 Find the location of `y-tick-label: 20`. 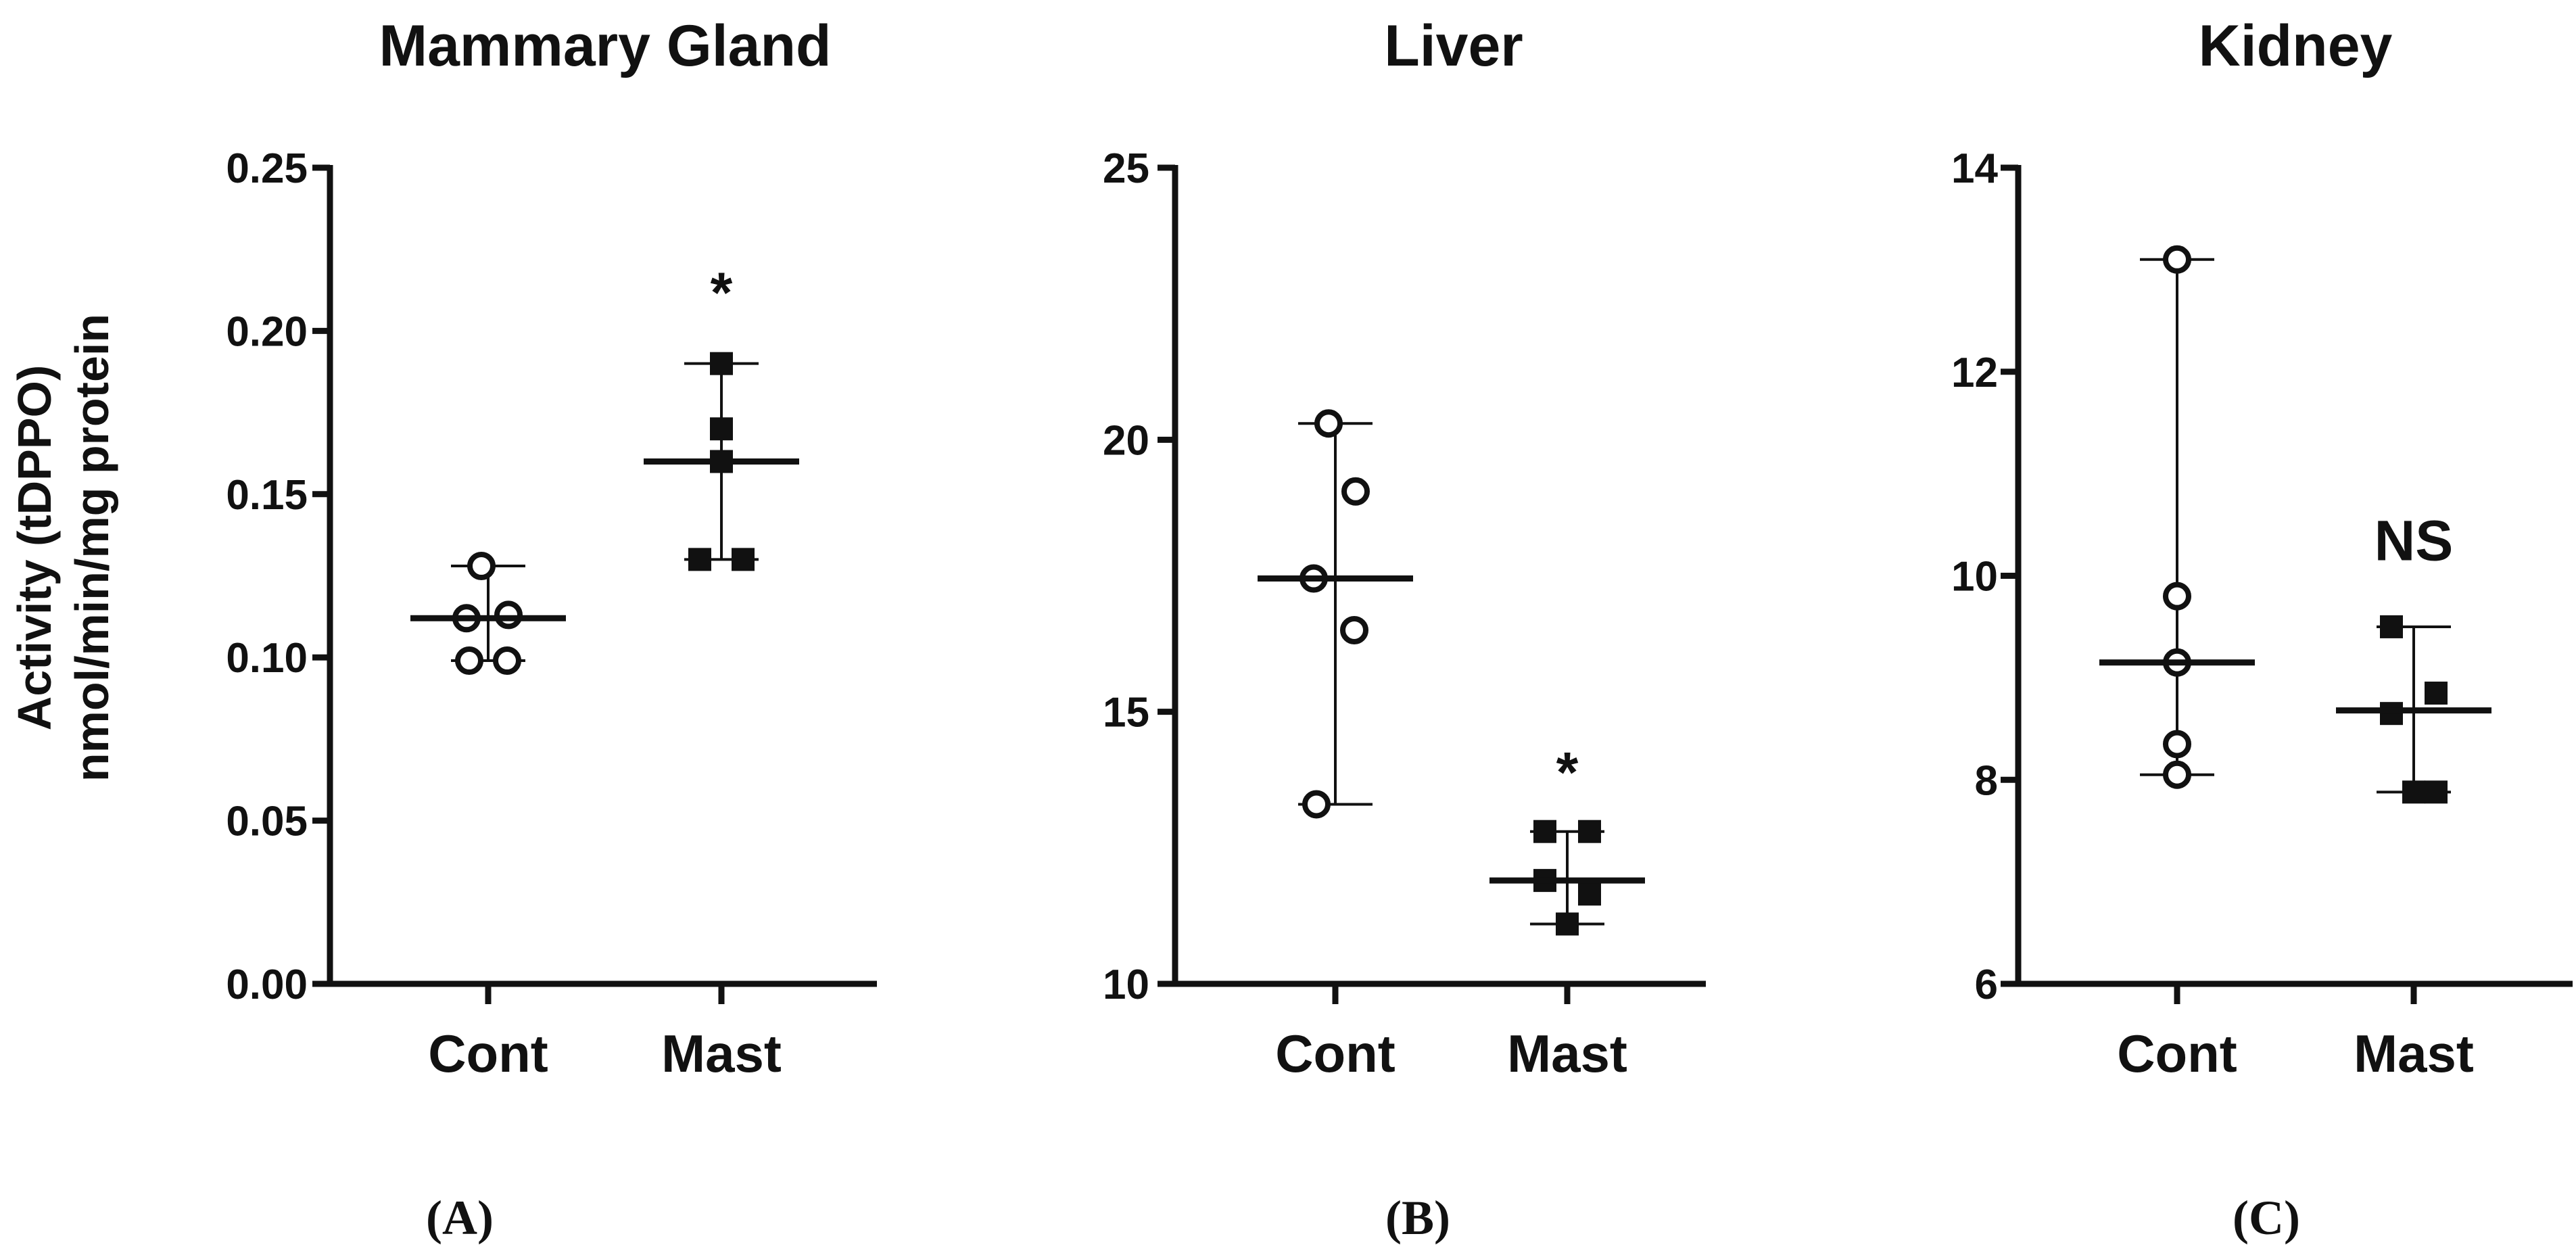

y-tick-label: 20 is located at coordinates (1126, 440).